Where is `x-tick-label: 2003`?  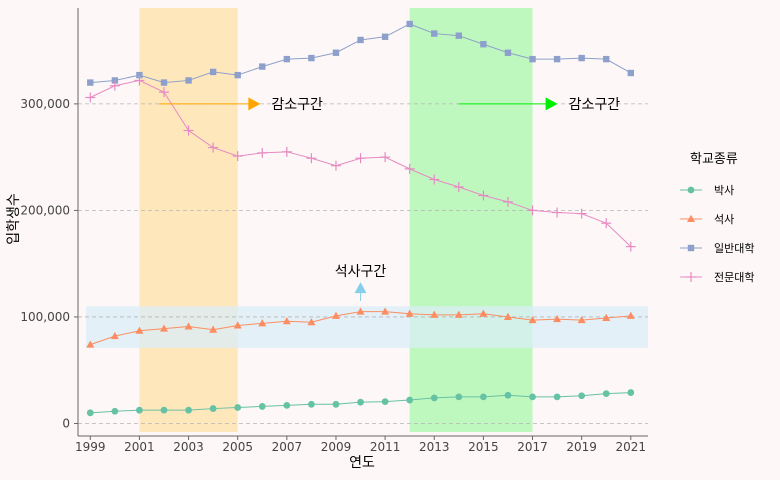
x-tick-label: 2003 is located at coordinates (188, 447).